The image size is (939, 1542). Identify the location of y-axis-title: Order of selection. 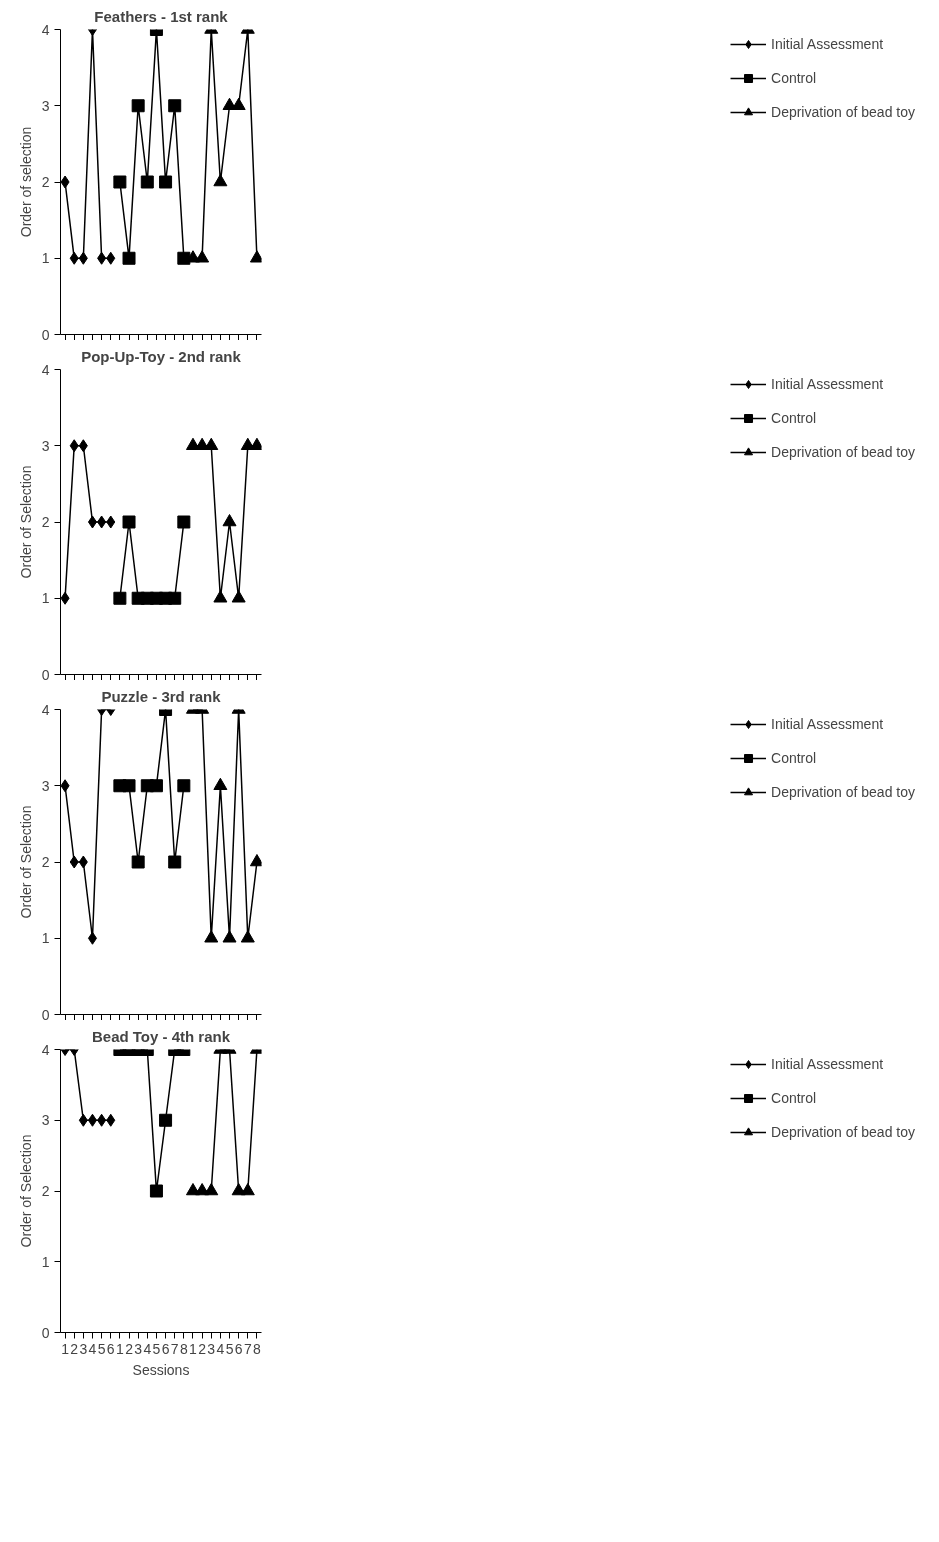
(25, 182).